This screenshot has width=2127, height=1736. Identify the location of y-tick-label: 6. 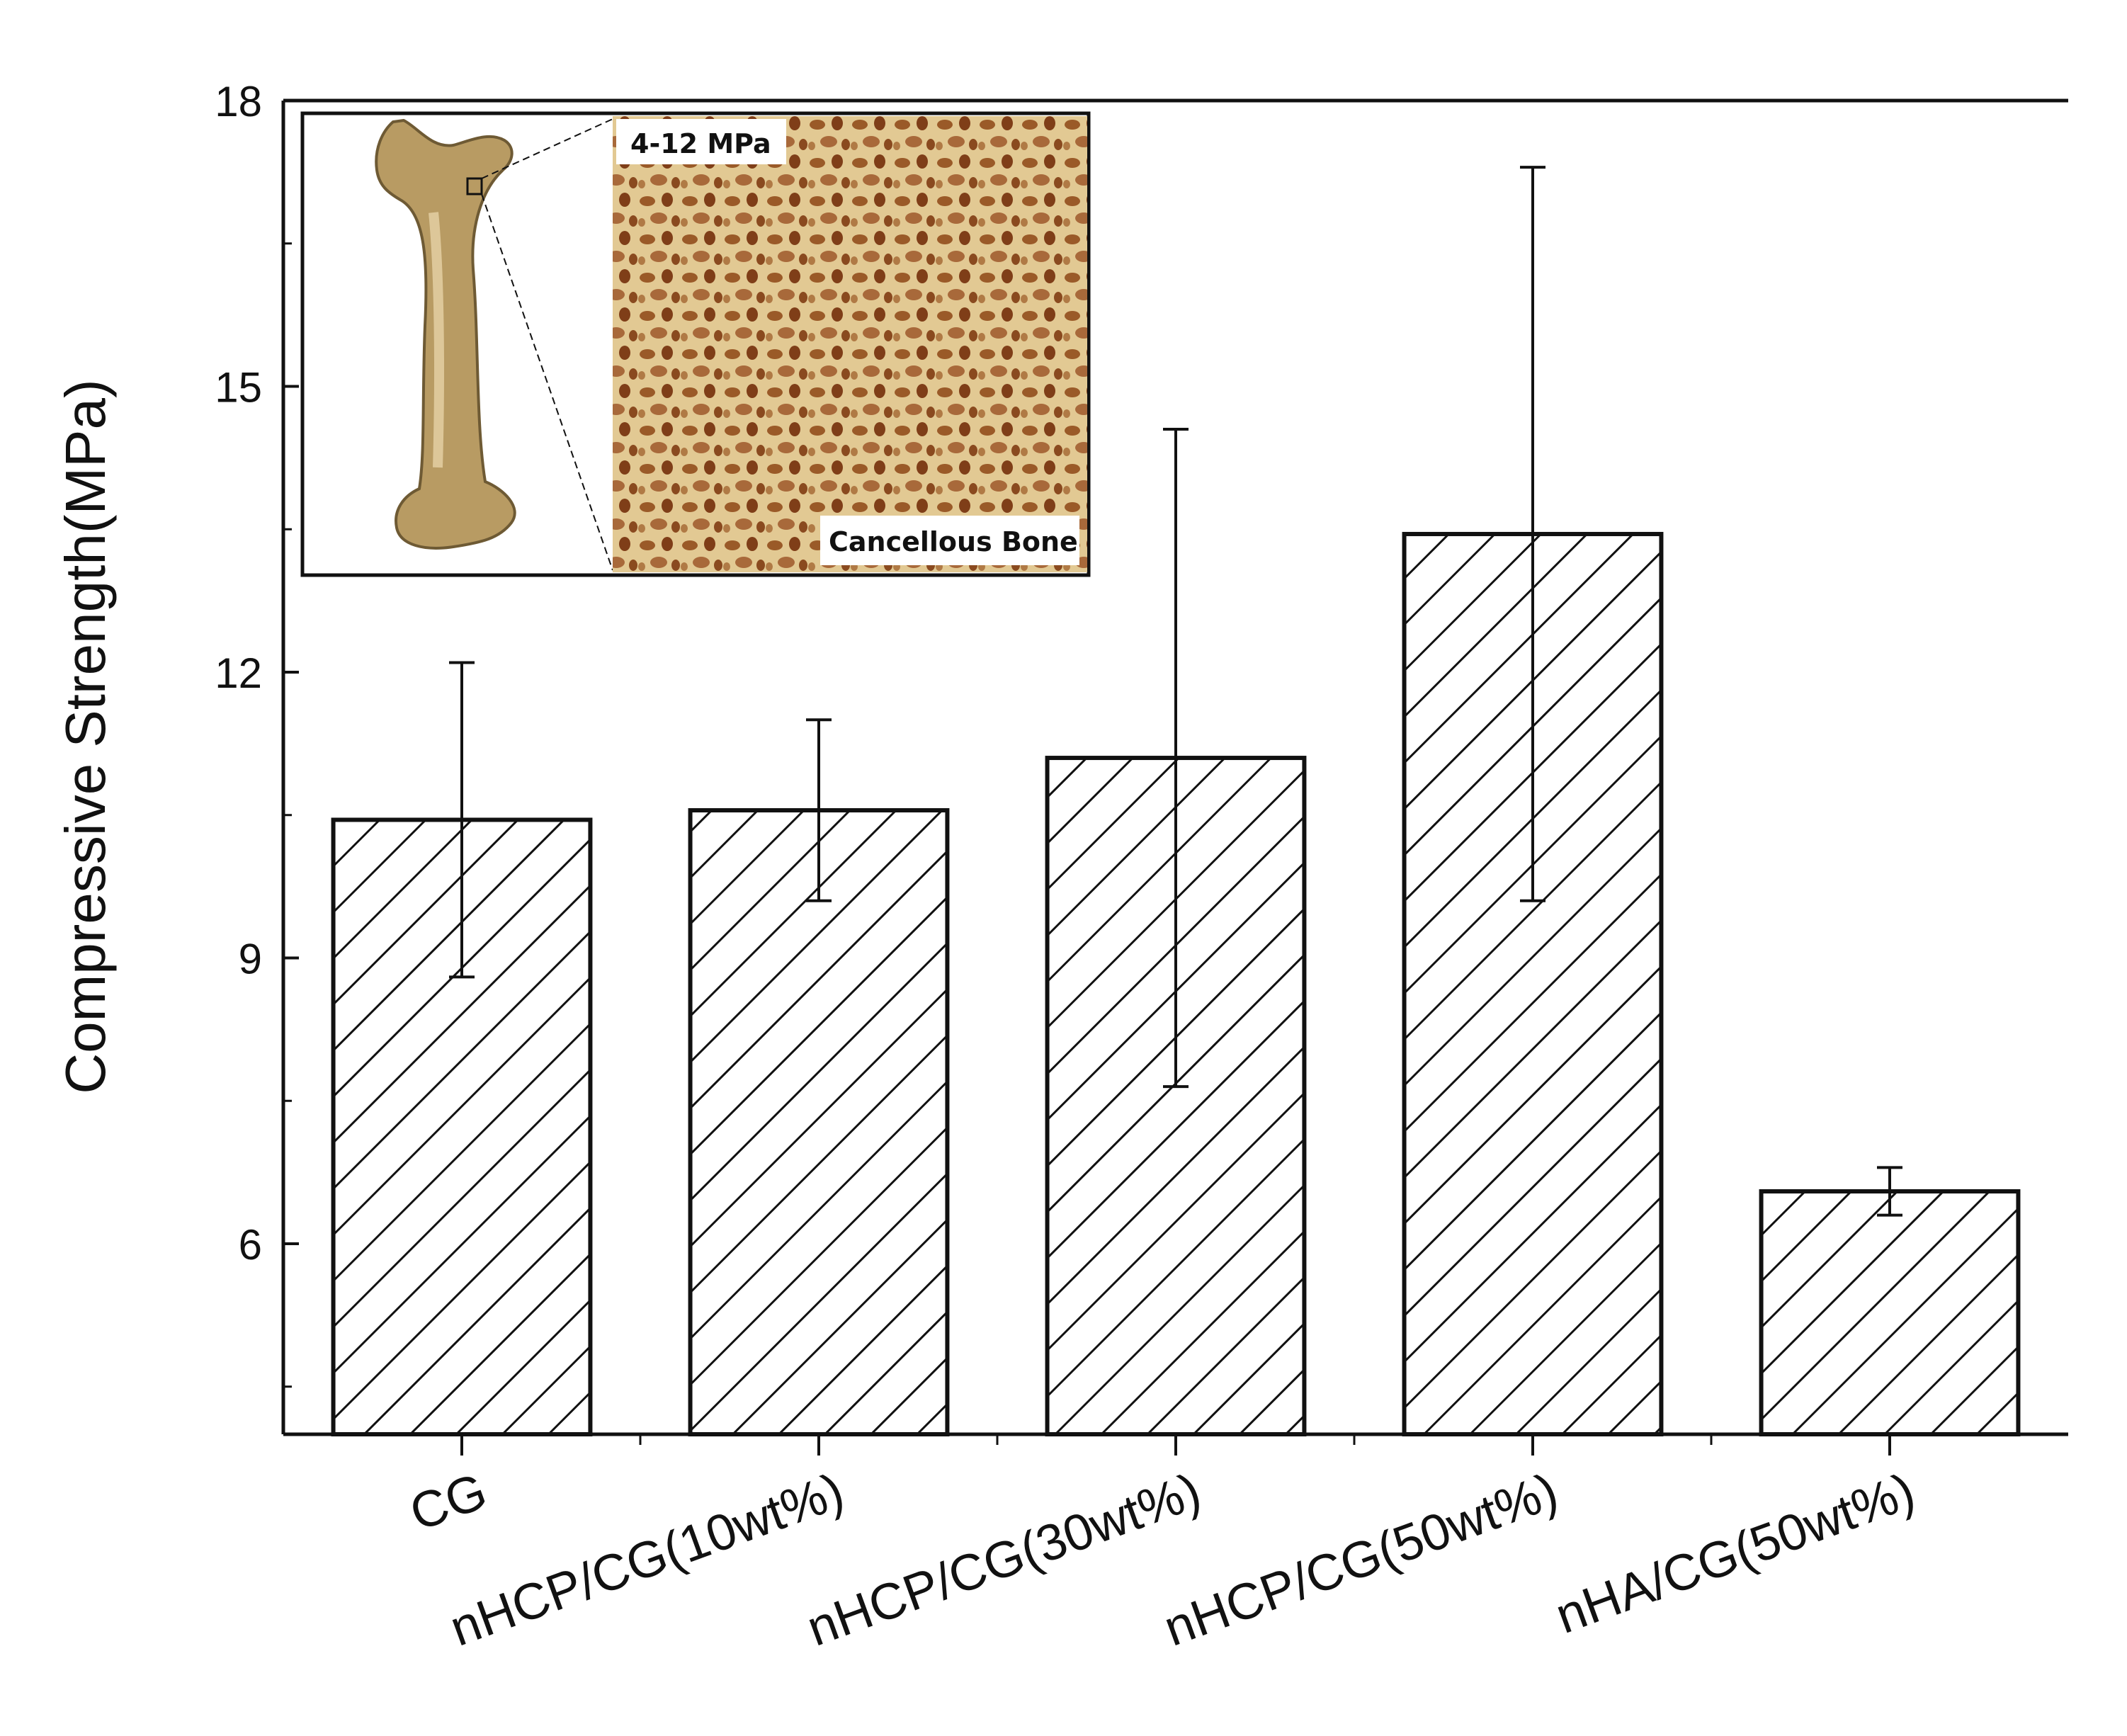
(250, 1245).